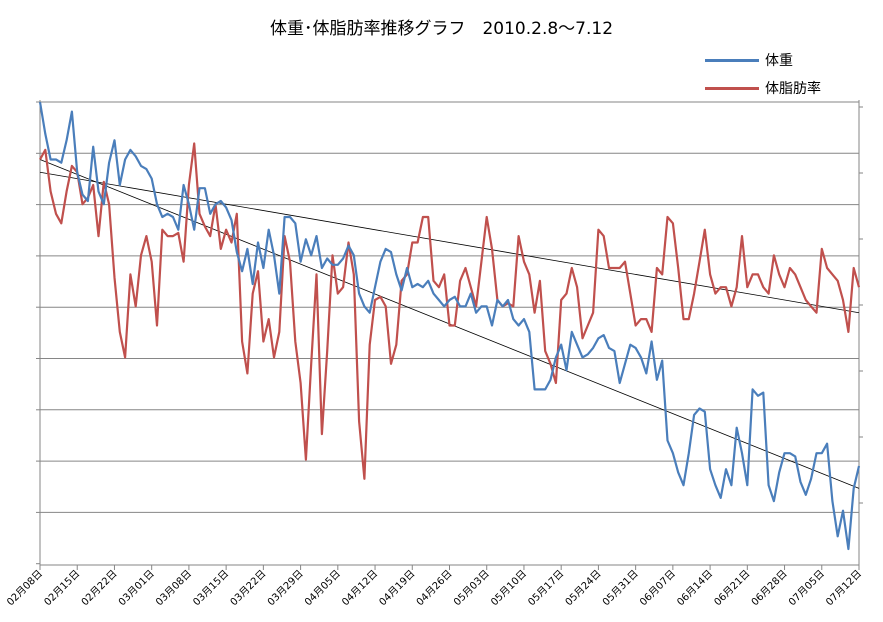 The width and height of the screenshot is (883, 622). I want to click on legend-swatch-weight, so click(732, 60).